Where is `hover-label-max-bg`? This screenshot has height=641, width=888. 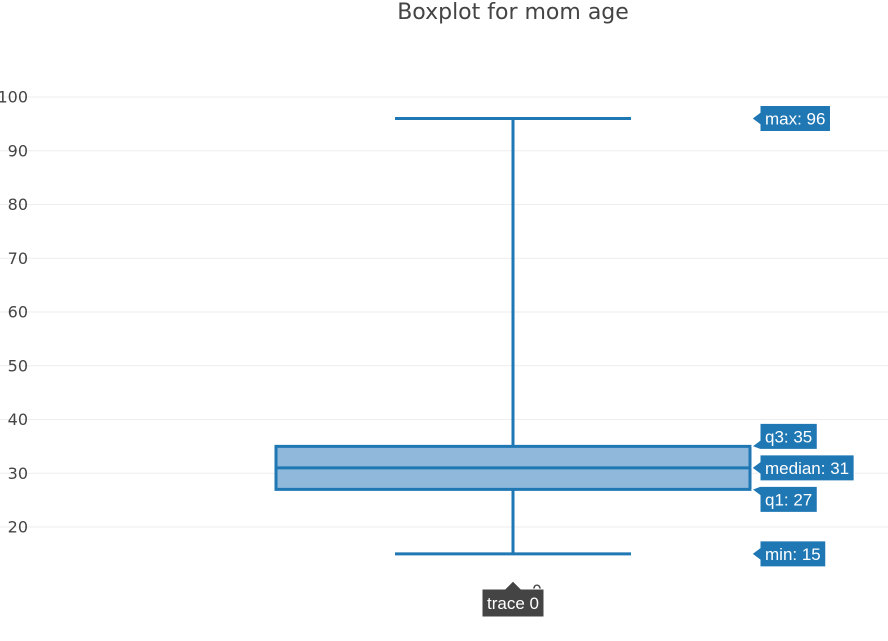 hover-label-max-bg is located at coordinates (791, 118).